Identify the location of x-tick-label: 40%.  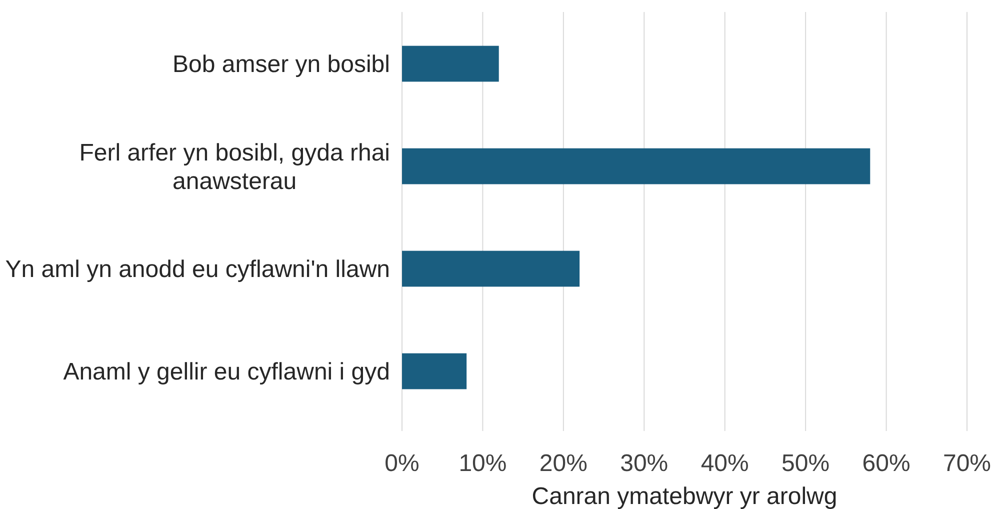
(724, 463).